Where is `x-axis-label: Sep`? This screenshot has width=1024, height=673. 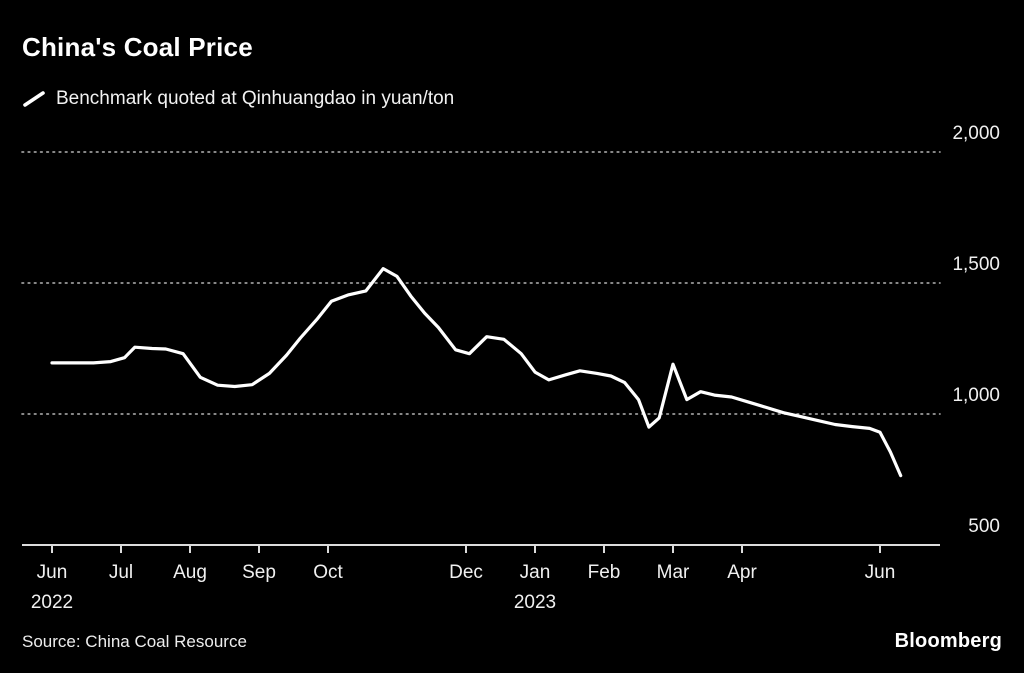
x-axis-label: Sep is located at coordinates (259, 572).